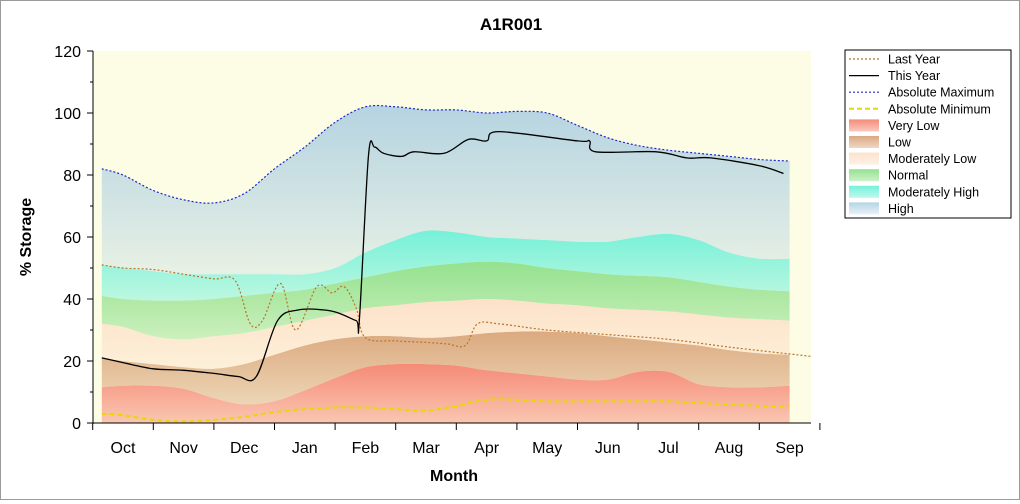  I want to click on line-absolute-minimum, so click(445, 410).